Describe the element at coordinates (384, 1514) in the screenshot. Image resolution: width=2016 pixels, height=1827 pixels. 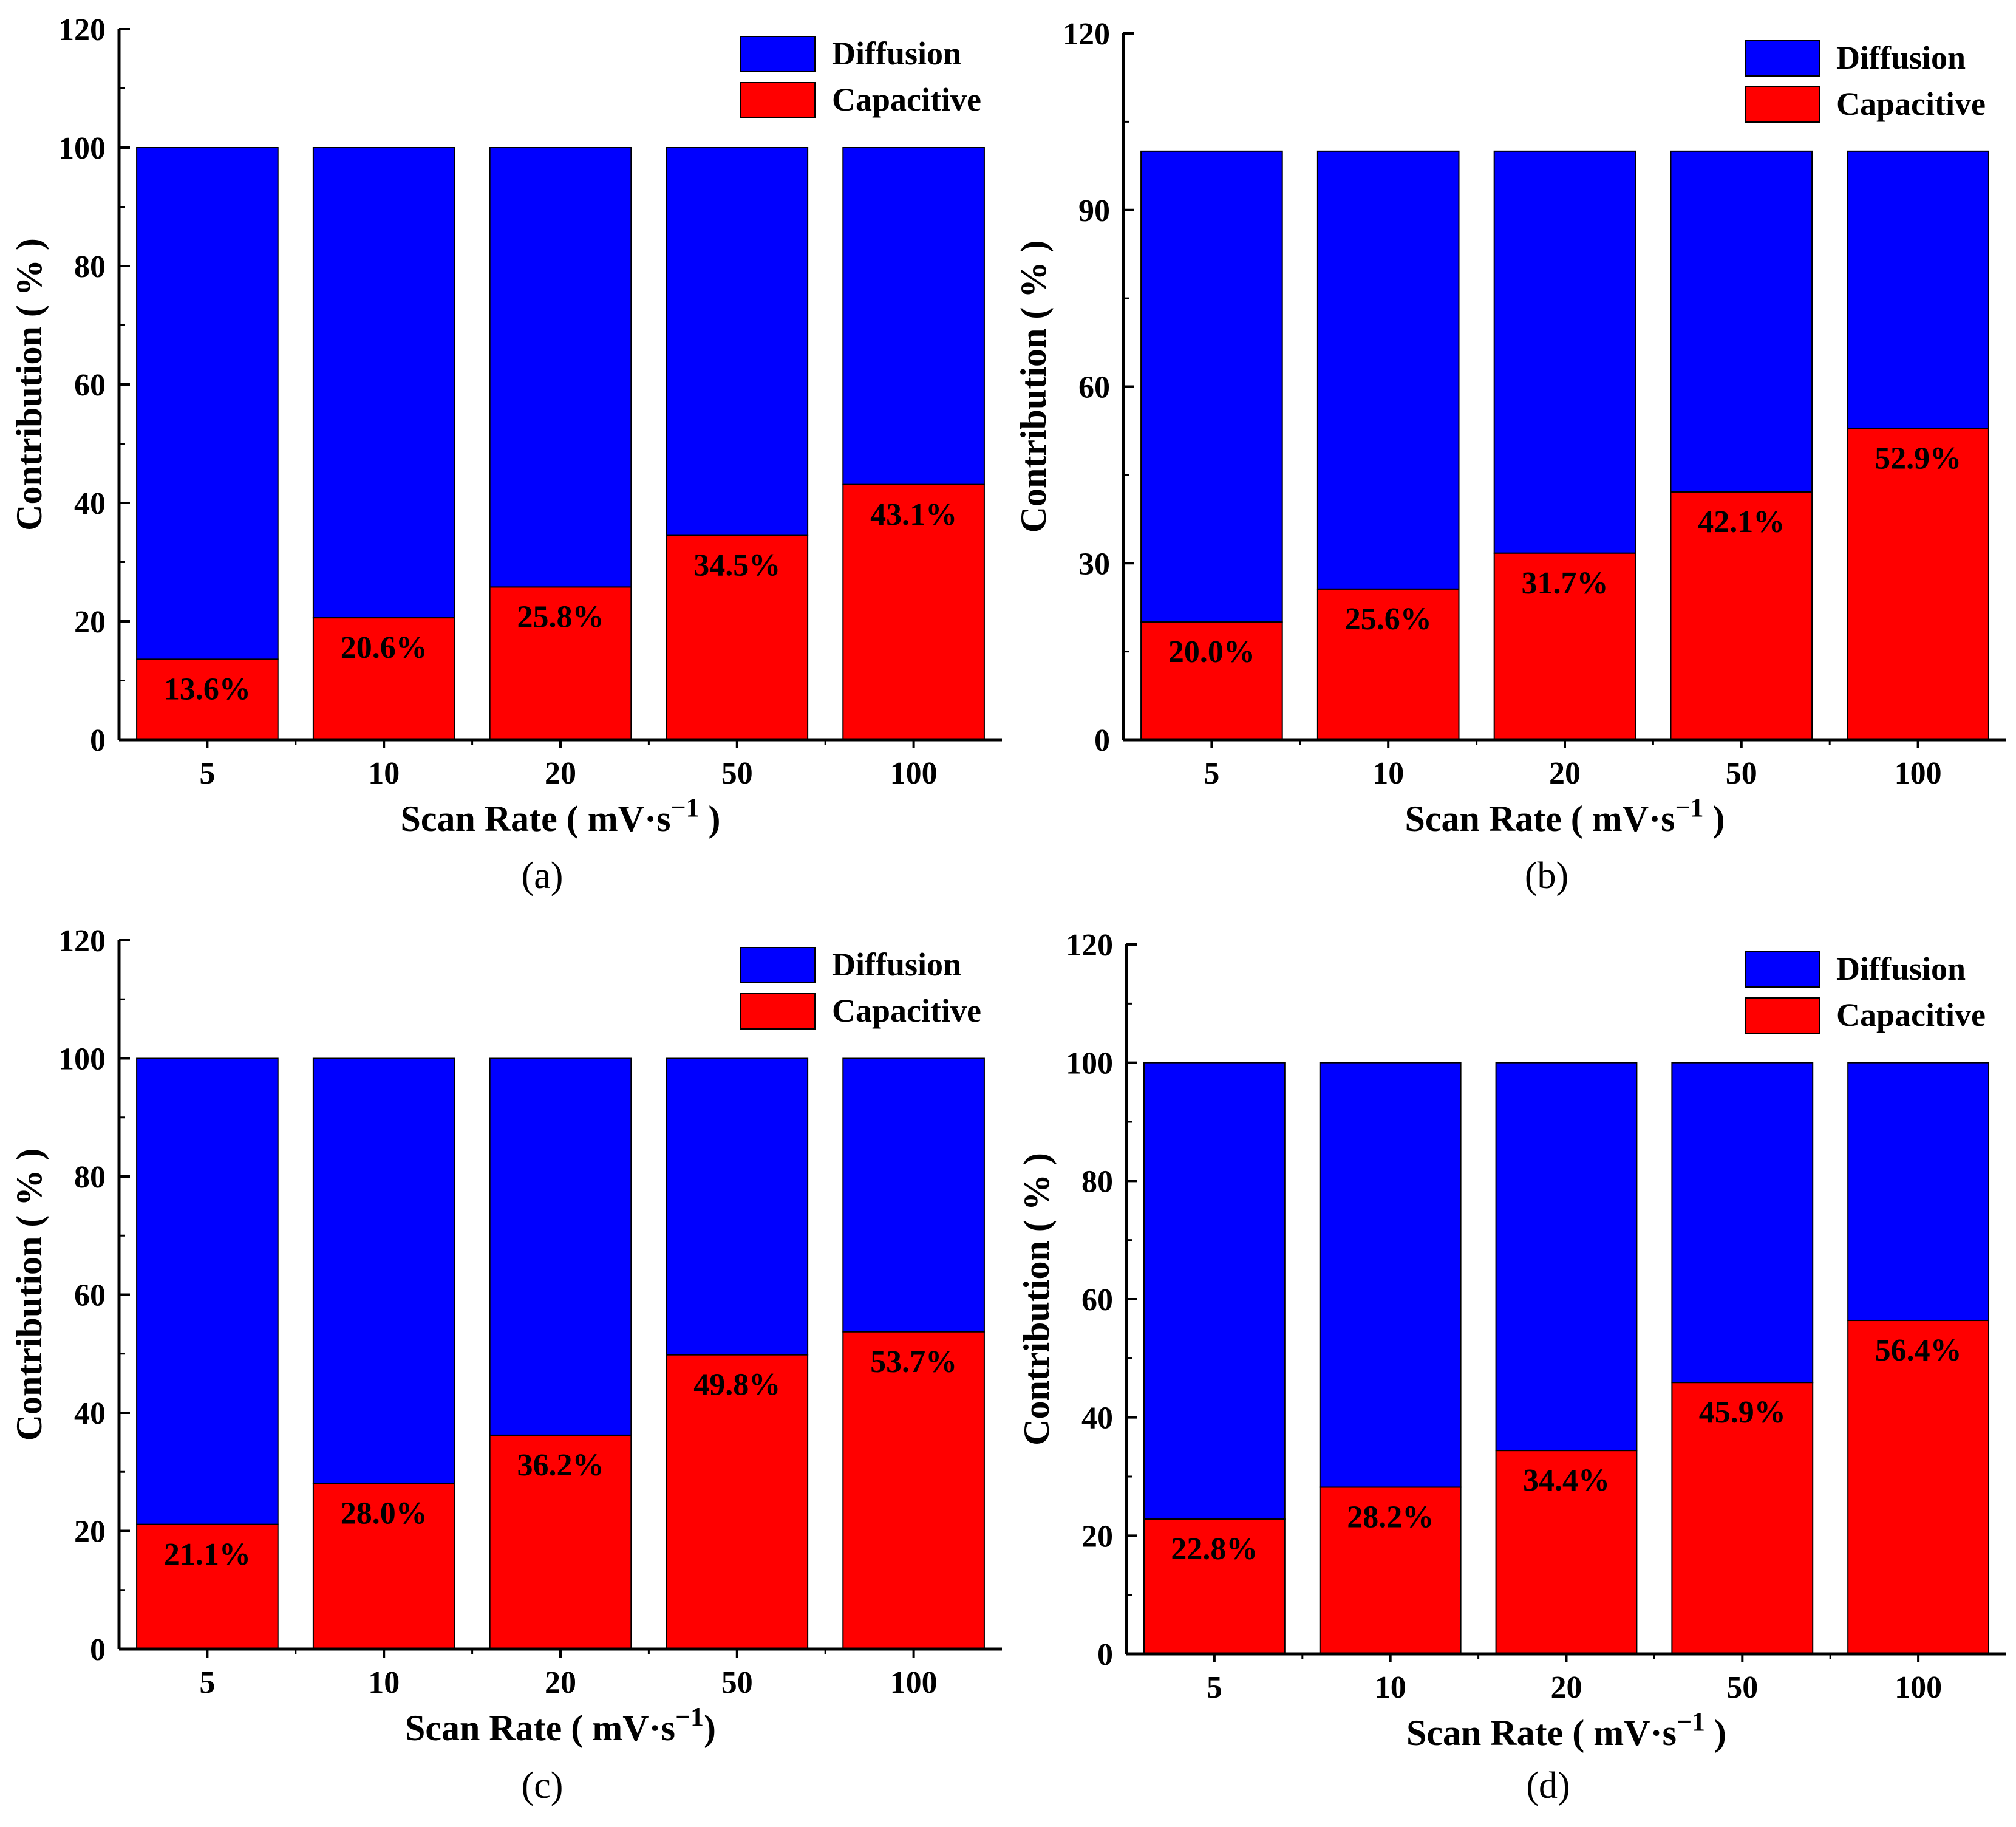
I see `chart-2-data-label-1: 28.0%` at that location.